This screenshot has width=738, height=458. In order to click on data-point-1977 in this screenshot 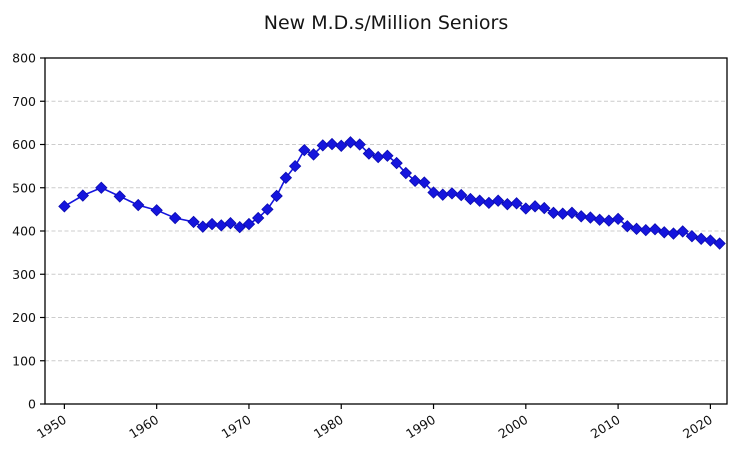, I will do `click(313, 154)`.